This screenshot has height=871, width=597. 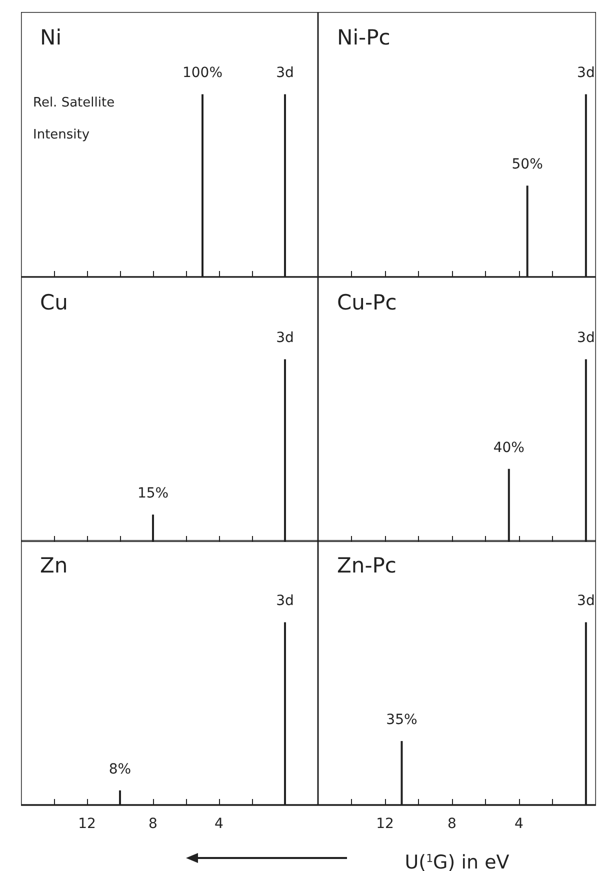 I want to click on data-label: 40%, so click(x=508, y=448).